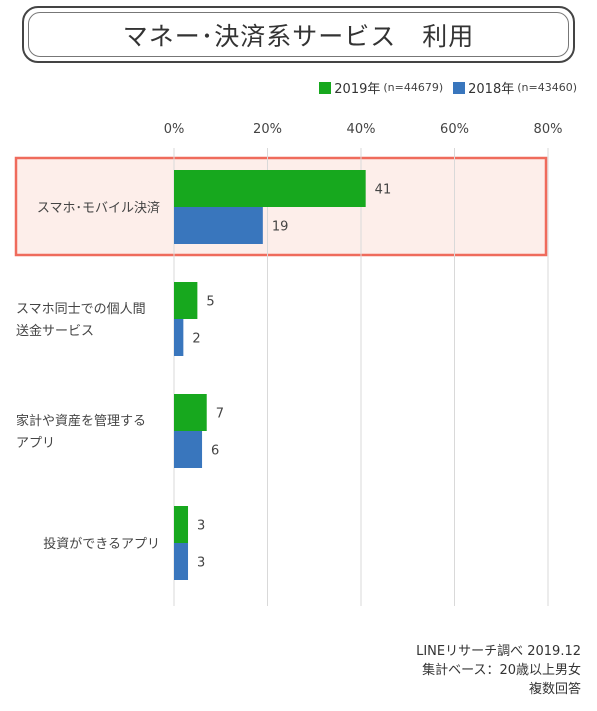 Image resolution: width=597 pixels, height=711 pixels. What do you see at coordinates (55, 331) in the screenshot?
I see `category-label: 送金サービス` at bounding box center [55, 331].